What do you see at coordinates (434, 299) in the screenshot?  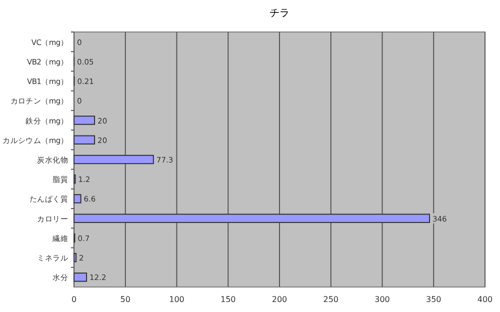 I see `x-tick-label: 350` at bounding box center [434, 299].